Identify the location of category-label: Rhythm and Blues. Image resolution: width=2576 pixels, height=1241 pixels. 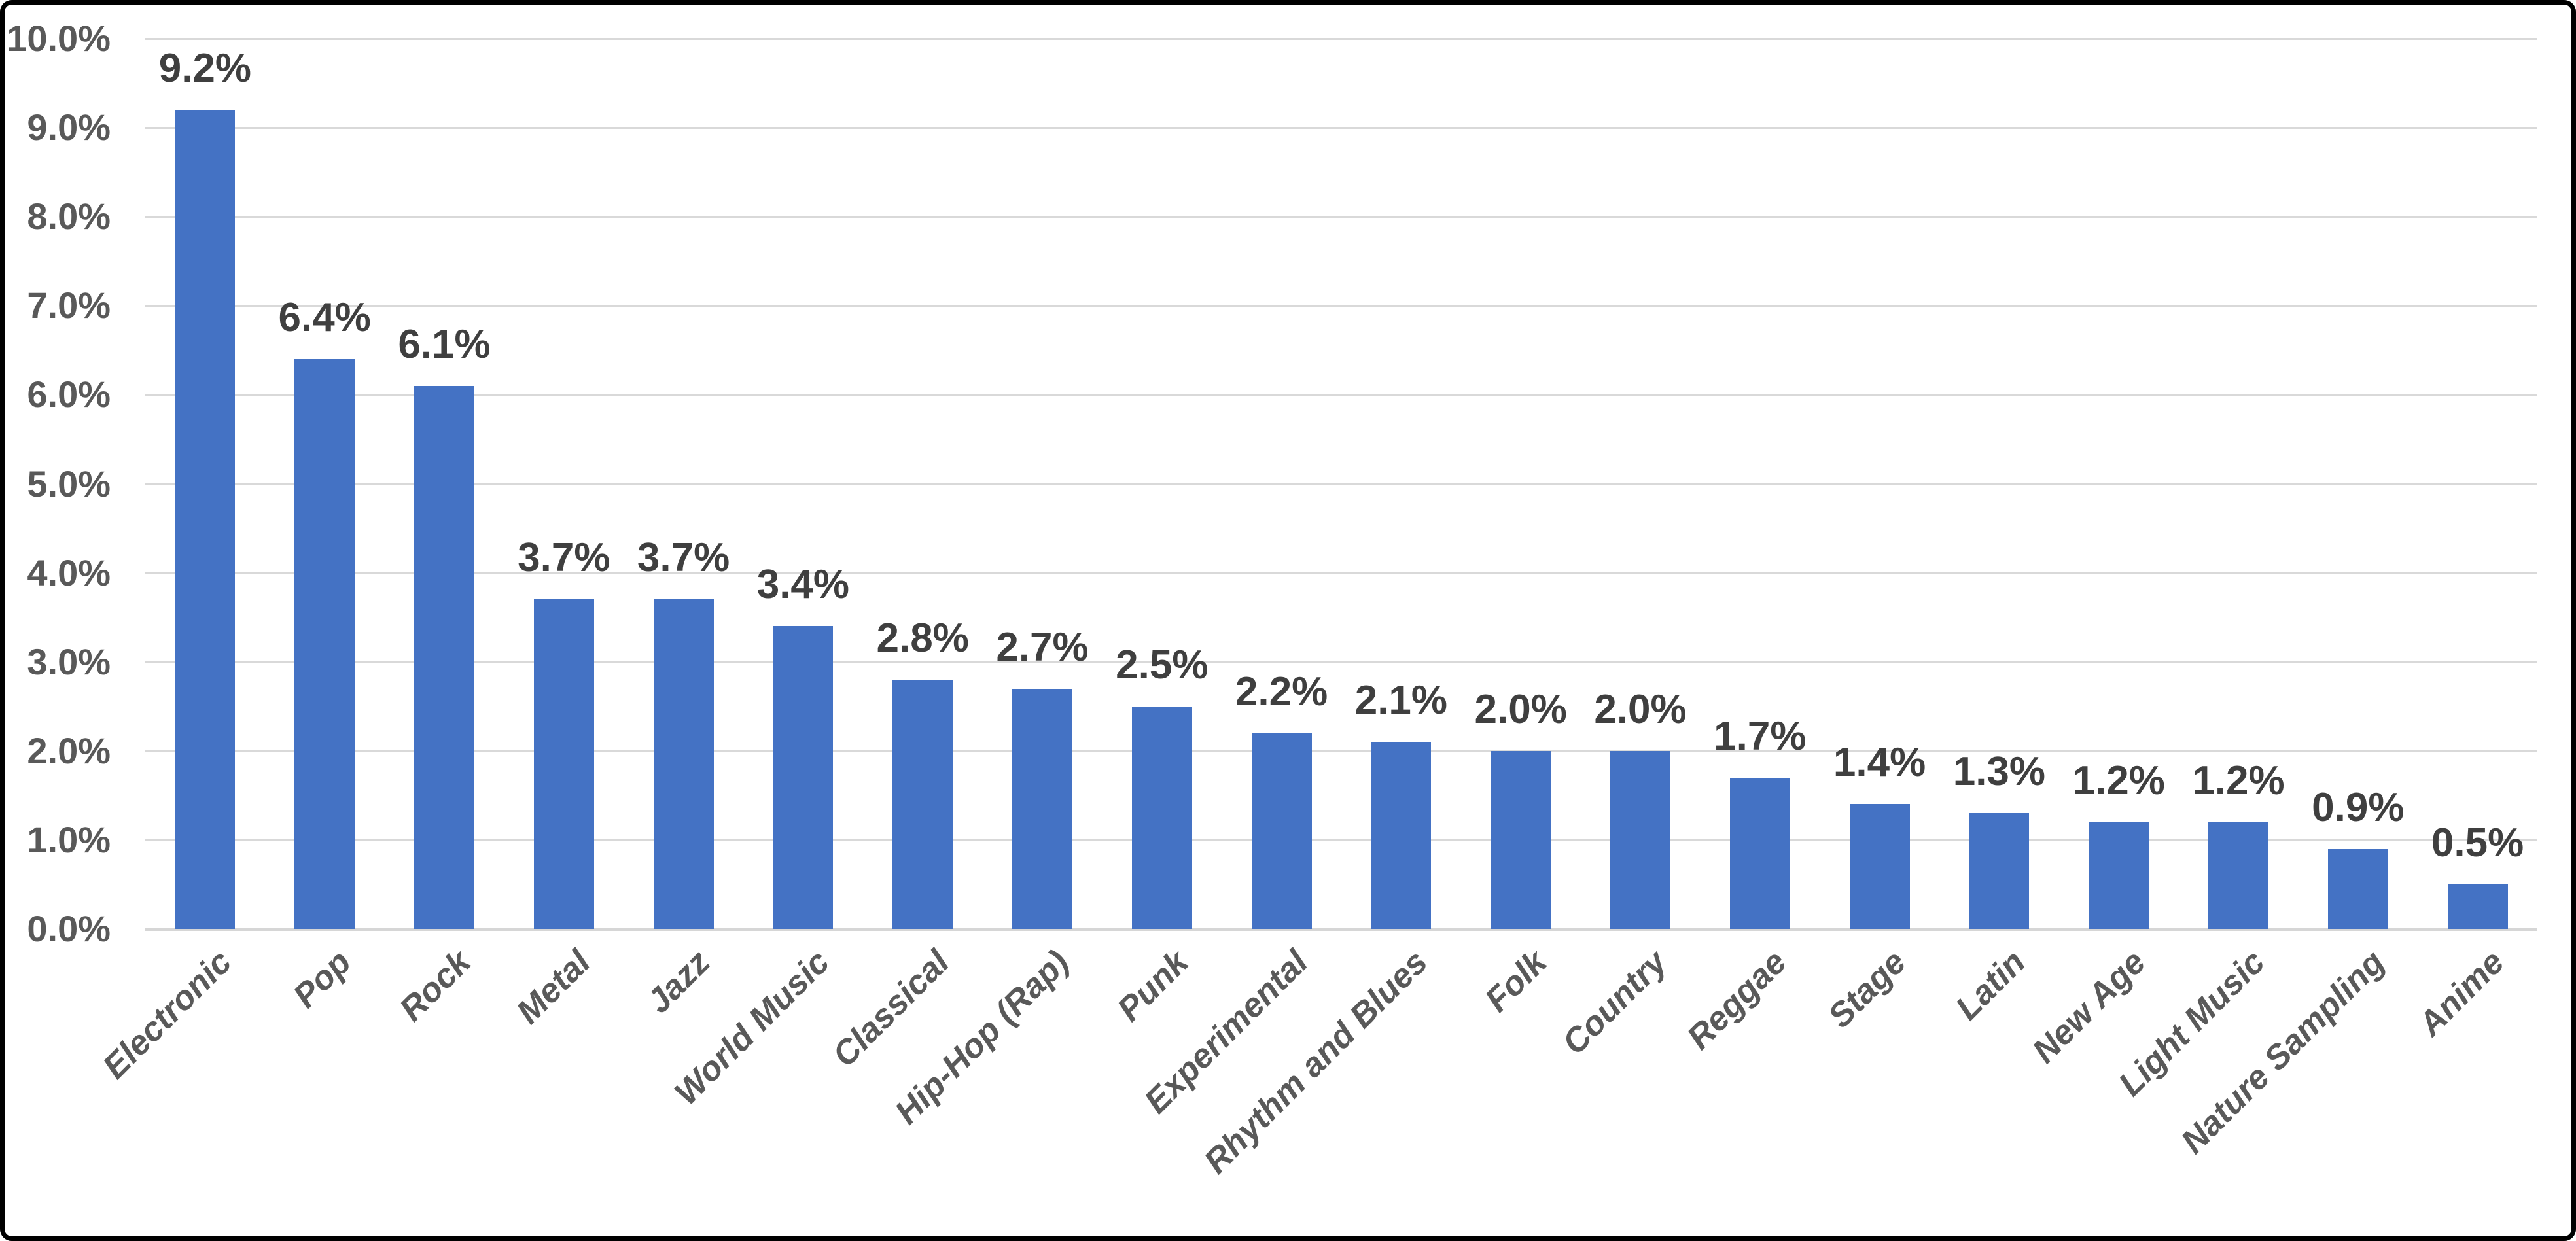
(1316, 1062).